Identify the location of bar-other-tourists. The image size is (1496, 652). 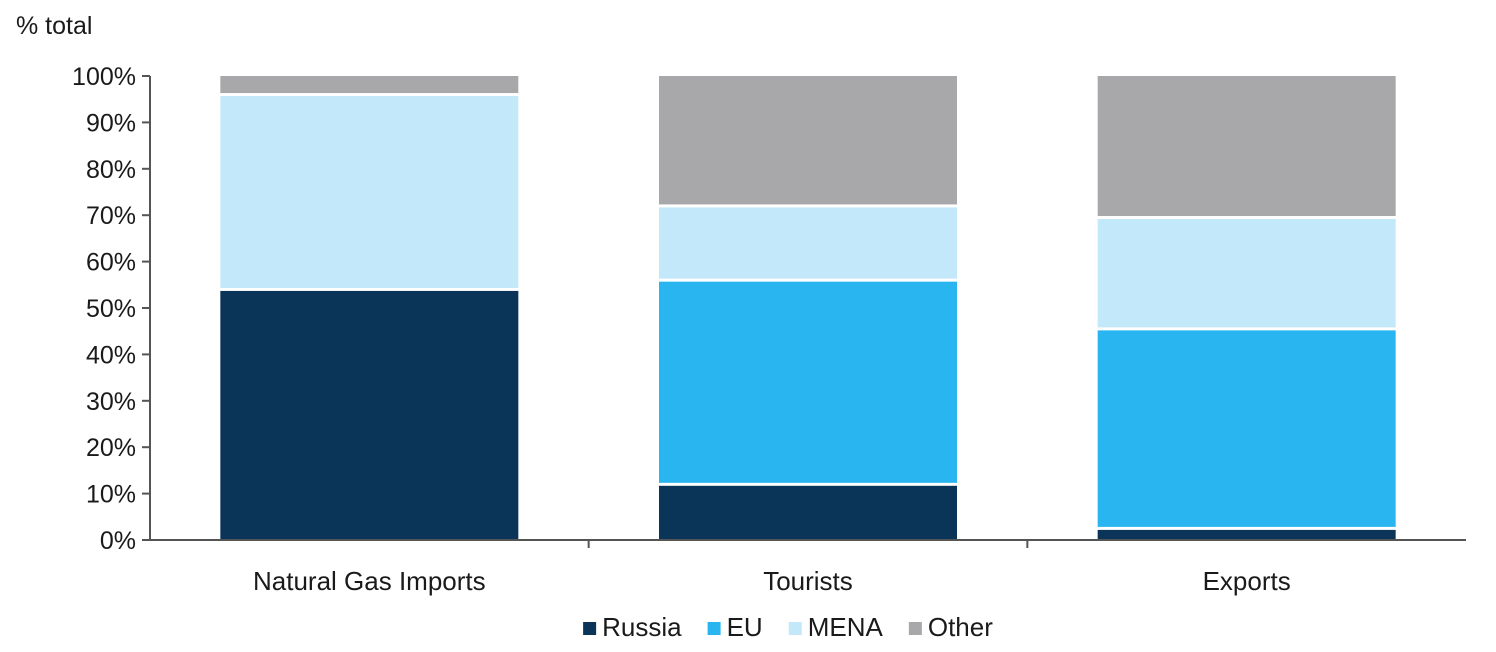
(808, 140).